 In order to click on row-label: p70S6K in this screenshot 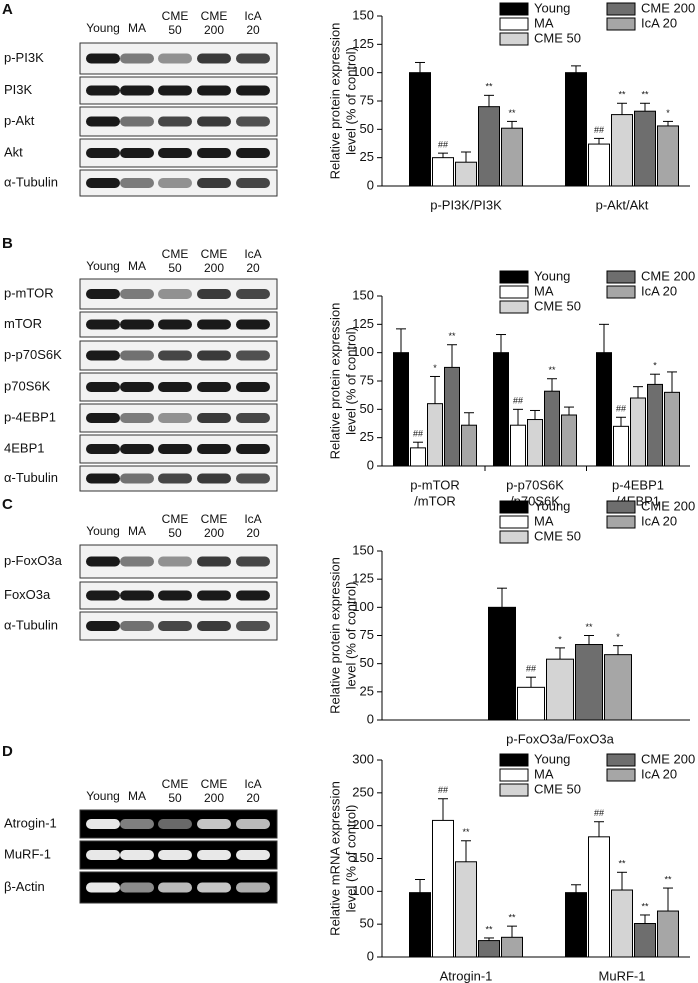, I will do `click(27, 385)`.